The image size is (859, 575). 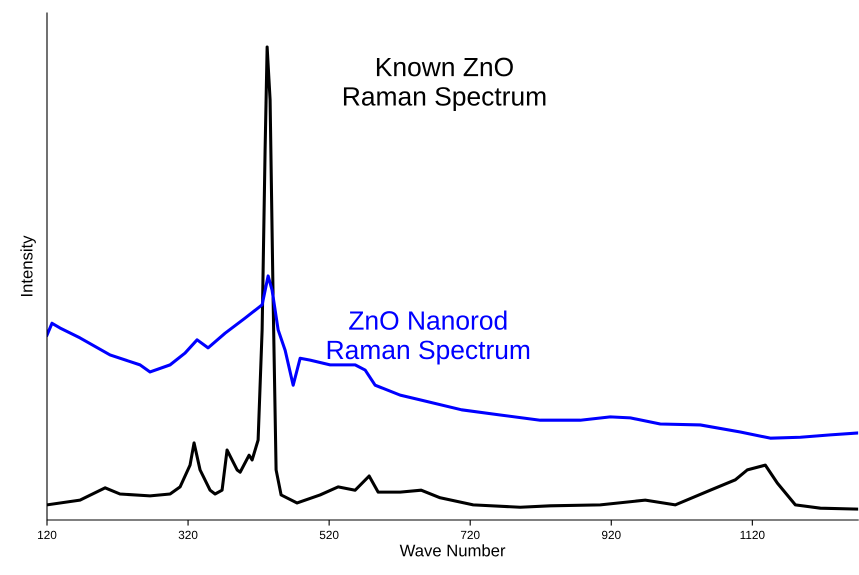 I want to click on x-tick-label: 120, so click(x=47, y=535).